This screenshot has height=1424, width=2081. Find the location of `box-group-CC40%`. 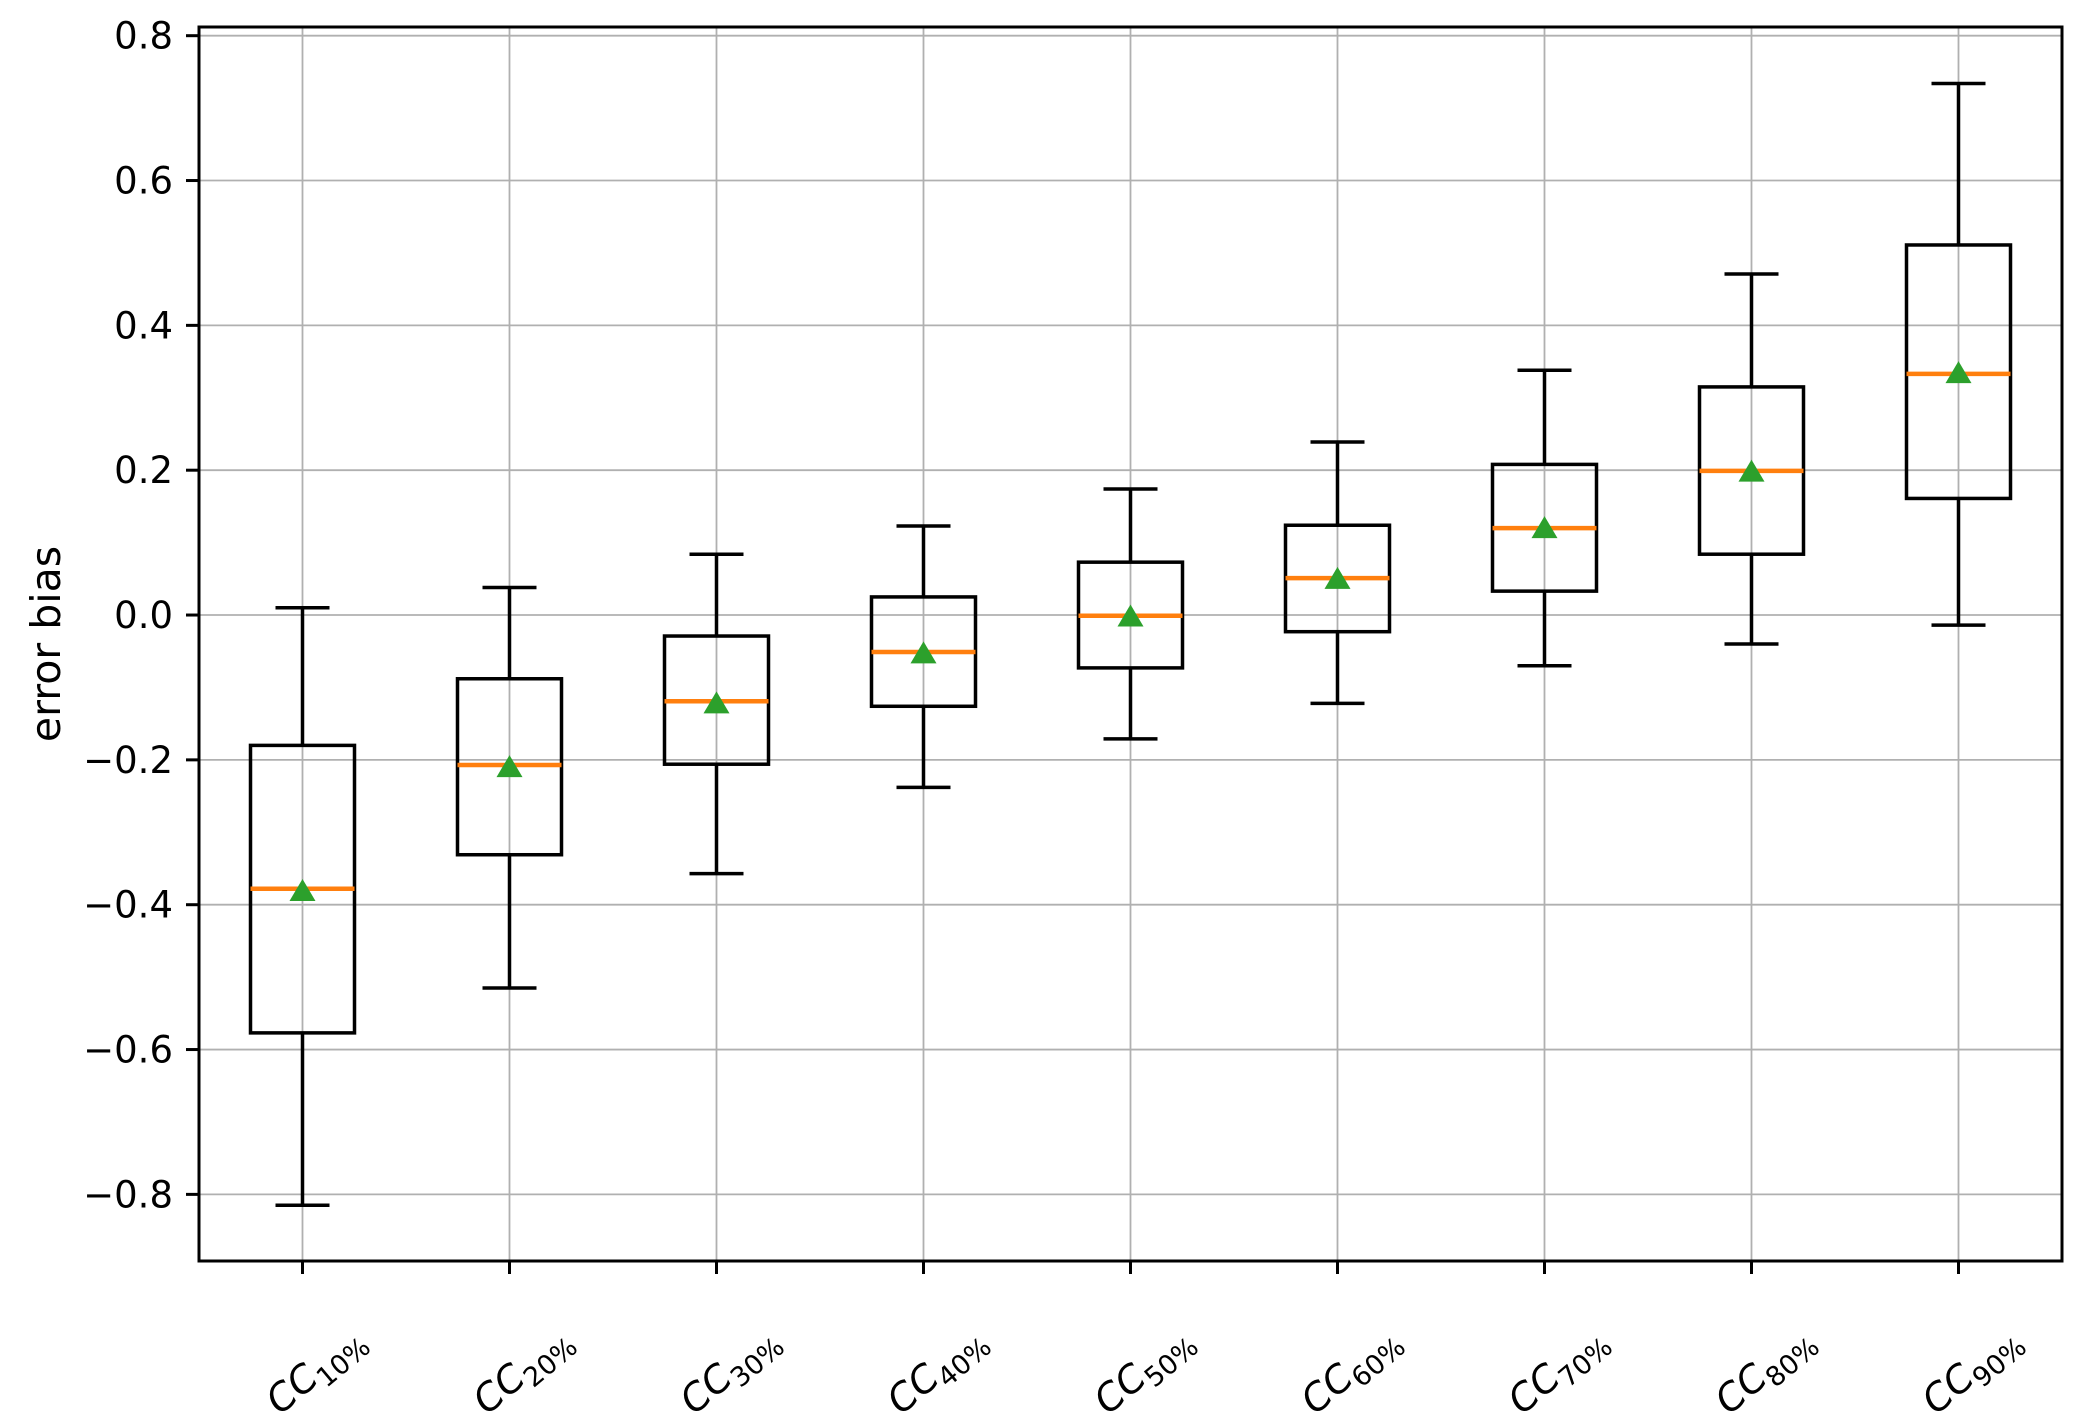

box-group-CC40% is located at coordinates (923, 657).